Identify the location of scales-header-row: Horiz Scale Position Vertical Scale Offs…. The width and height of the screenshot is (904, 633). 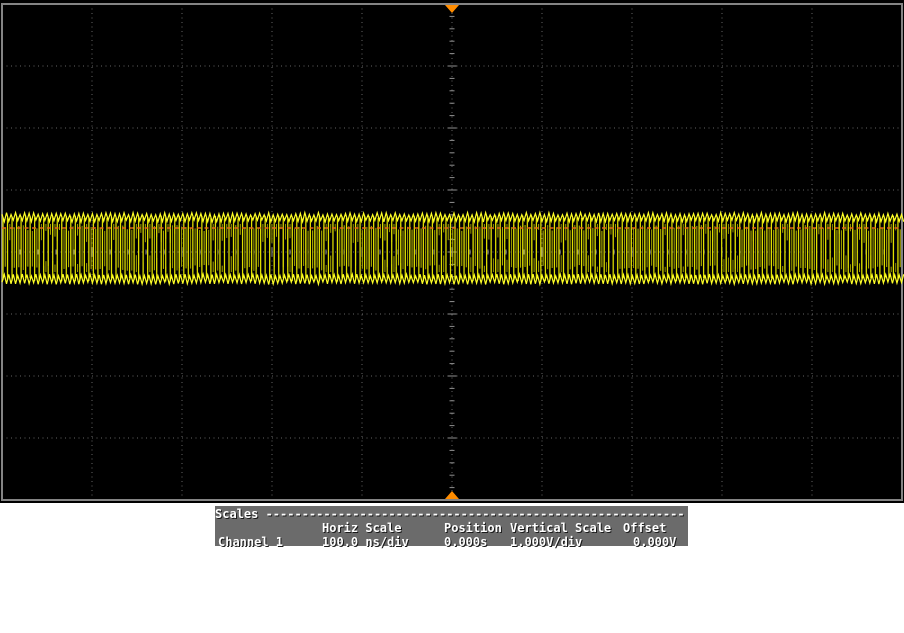
(451, 528).